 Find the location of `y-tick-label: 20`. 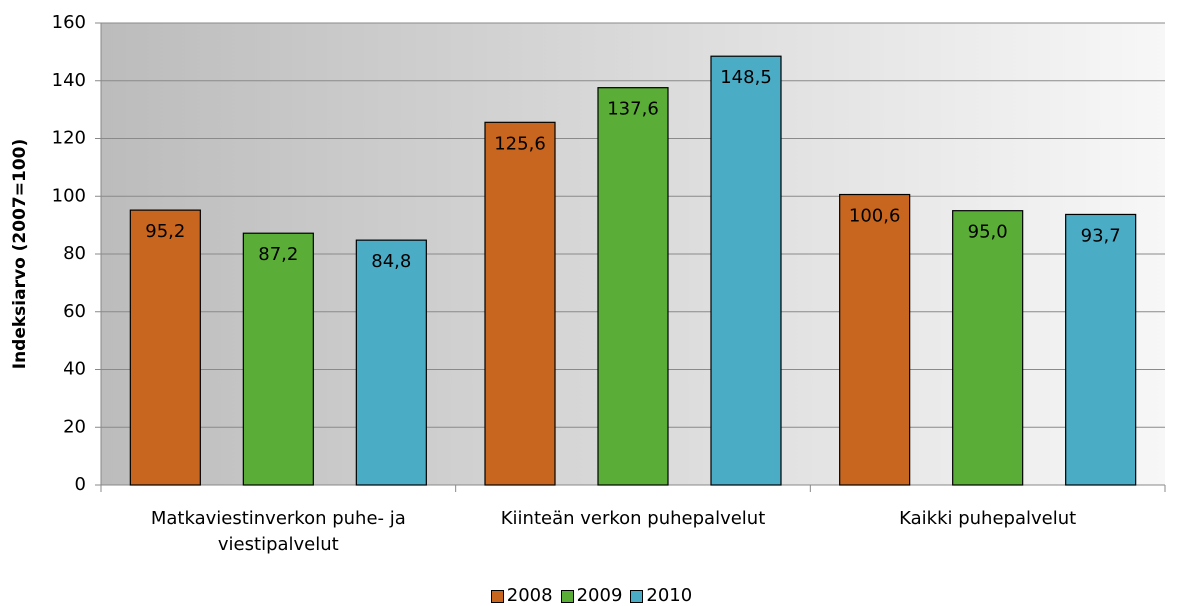

y-tick-label: 20 is located at coordinates (74, 426).